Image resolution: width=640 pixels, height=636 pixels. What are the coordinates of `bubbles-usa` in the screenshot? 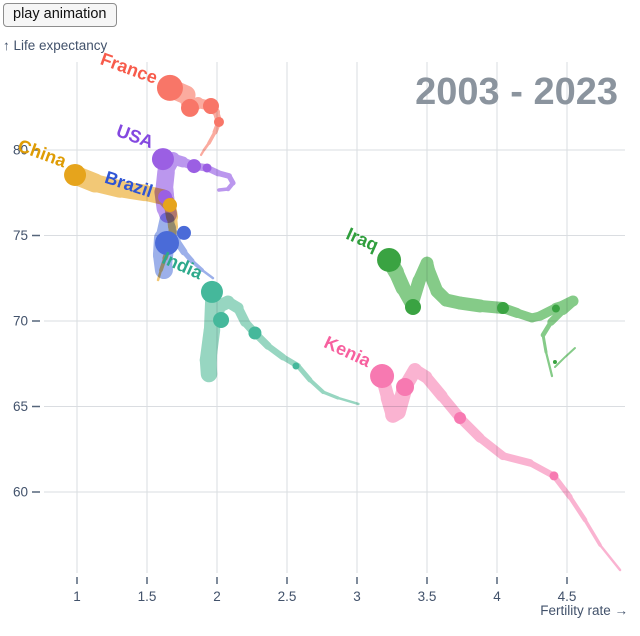 It's located at (181, 176).